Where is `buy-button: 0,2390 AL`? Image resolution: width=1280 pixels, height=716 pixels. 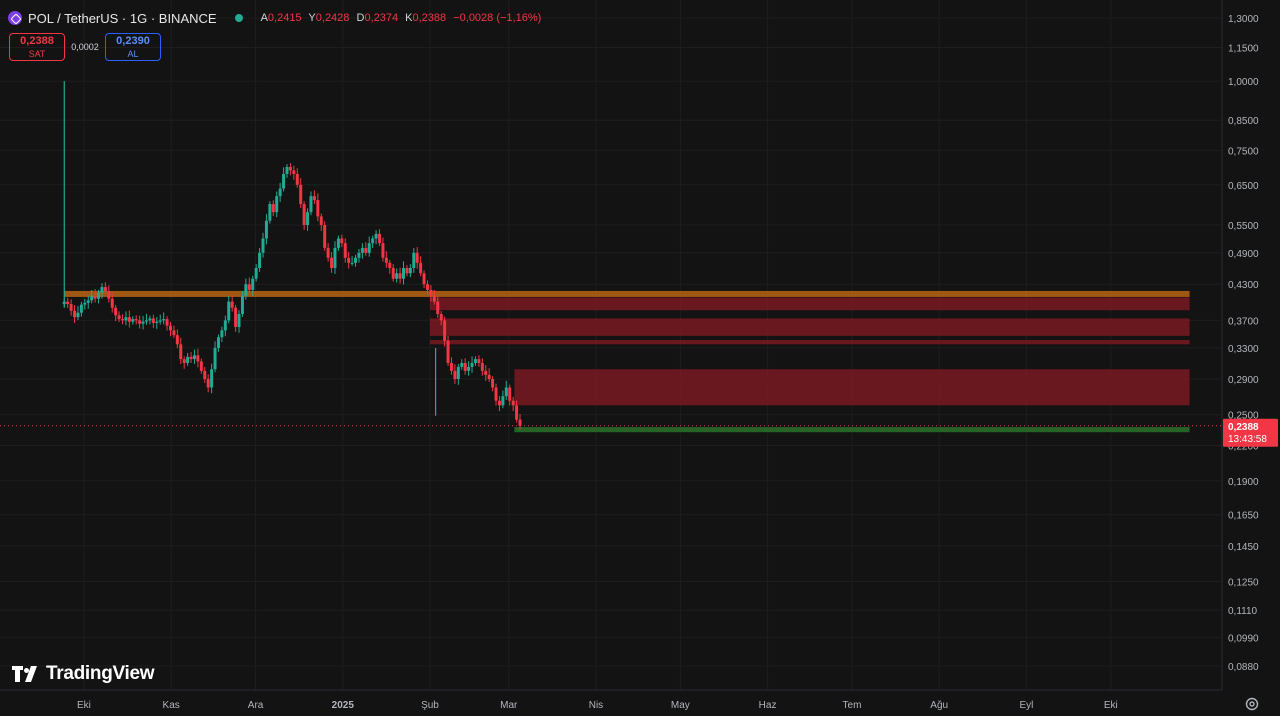
buy-button: 0,2390 AL is located at coordinates (133, 47).